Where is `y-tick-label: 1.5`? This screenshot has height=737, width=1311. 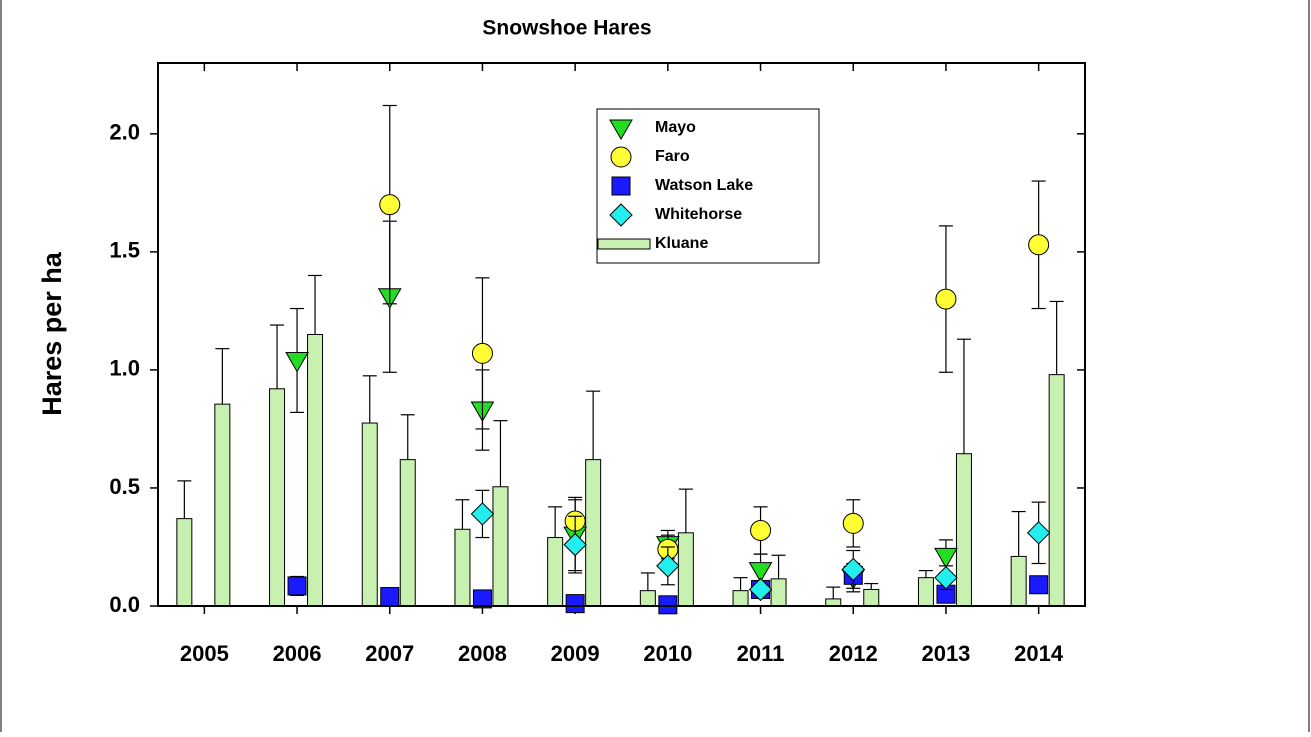 y-tick-label: 1.5 is located at coordinates (124, 250).